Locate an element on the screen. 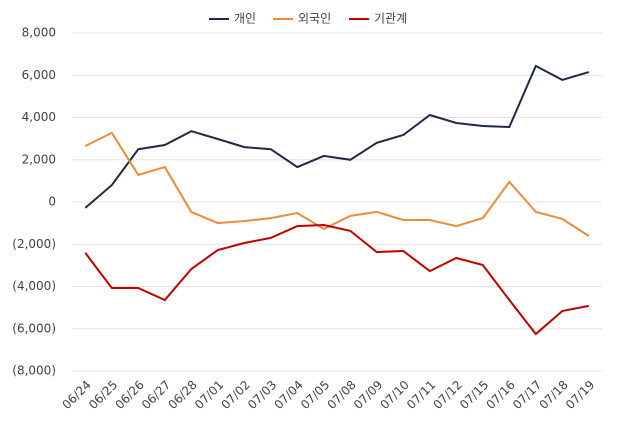 This screenshot has height=426, width=635. x-tick-label: 07/03 is located at coordinates (262, 395).